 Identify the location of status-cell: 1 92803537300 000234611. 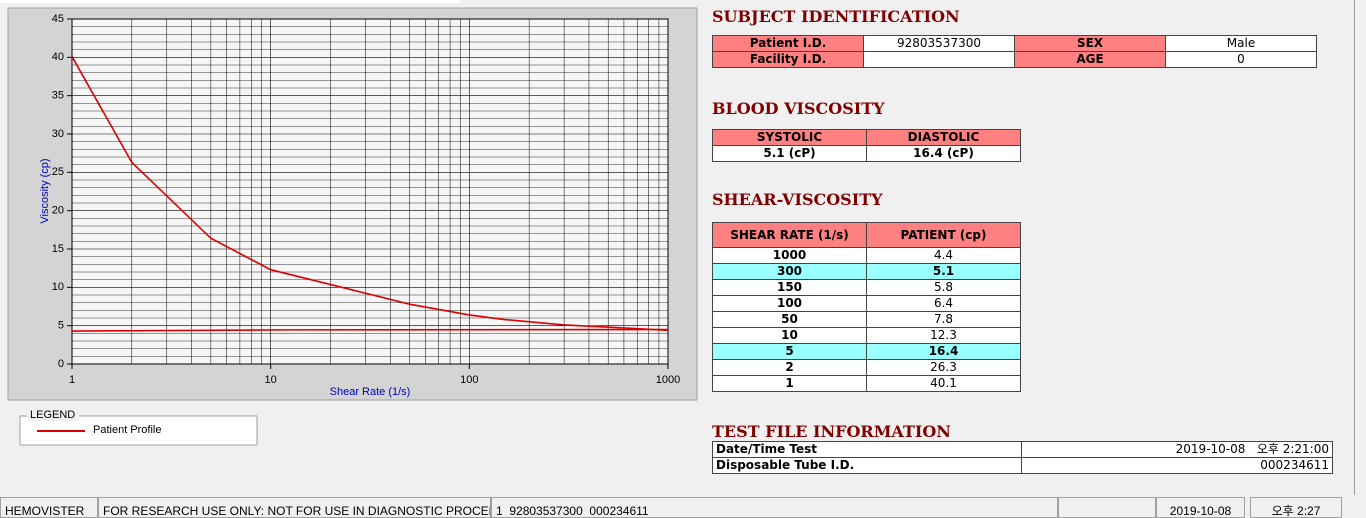
(774, 507).